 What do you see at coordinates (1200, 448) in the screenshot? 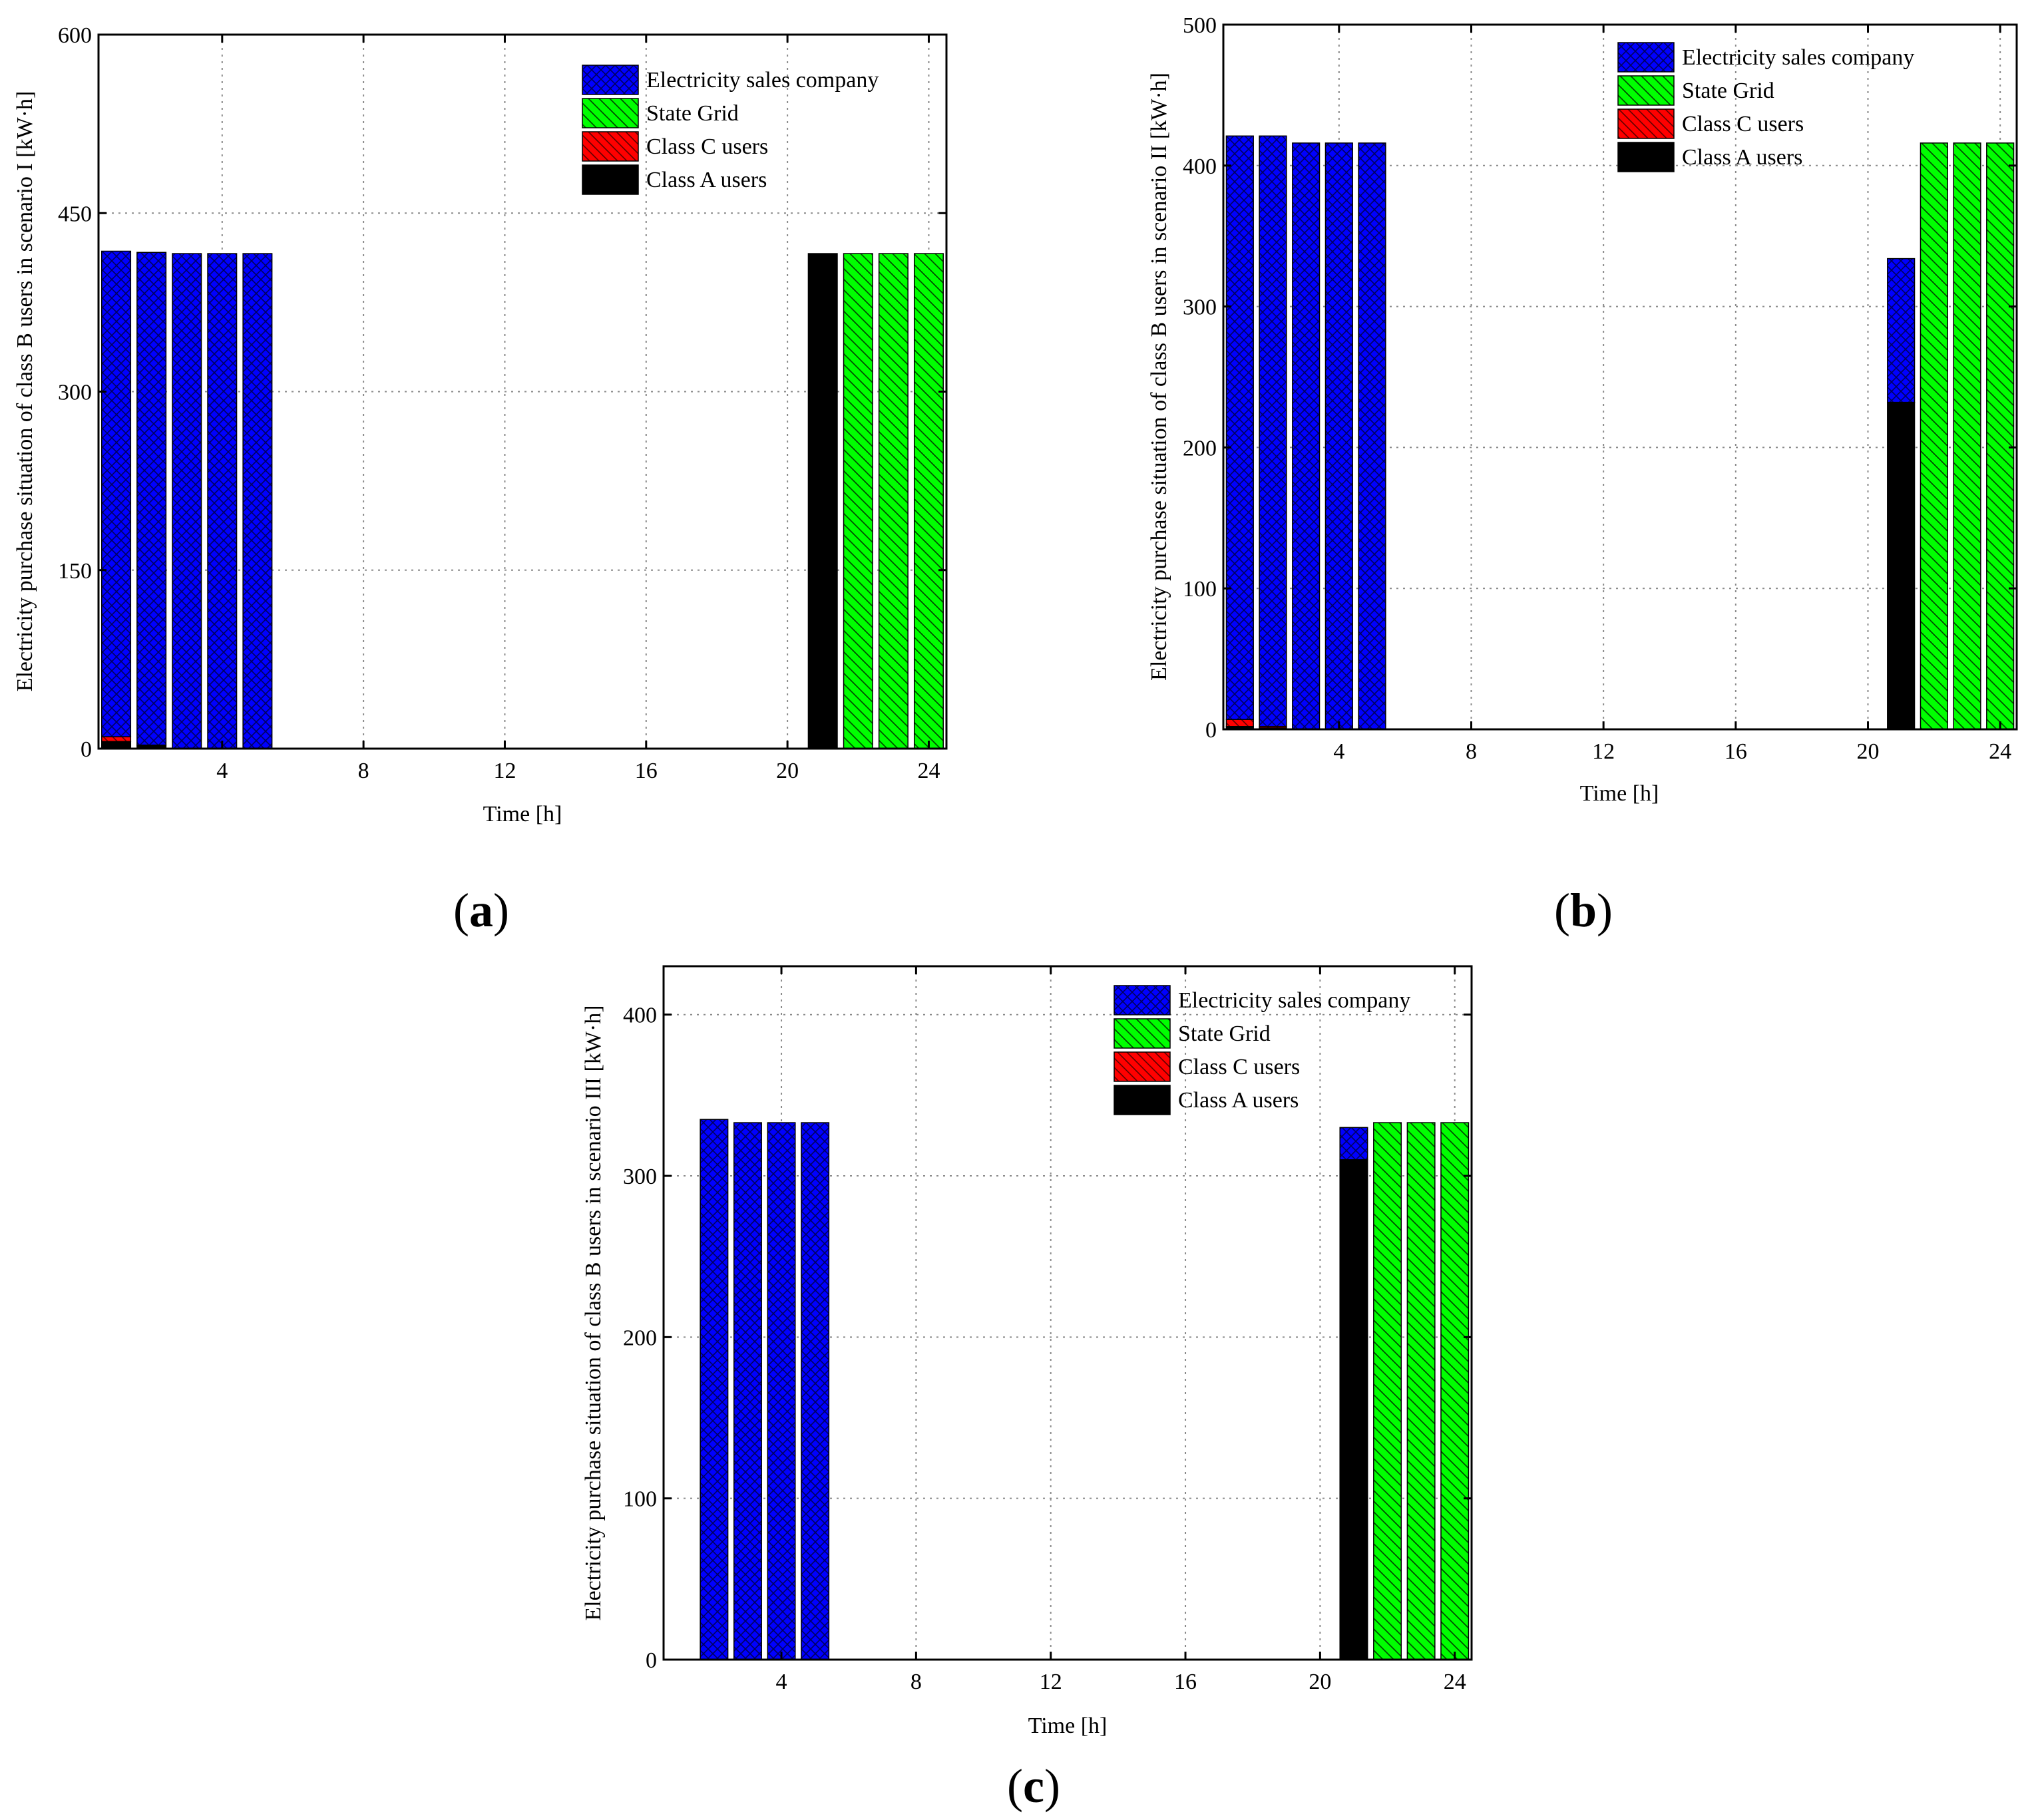
I see `panel-b-ytick-label: 200` at bounding box center [1200, 448].